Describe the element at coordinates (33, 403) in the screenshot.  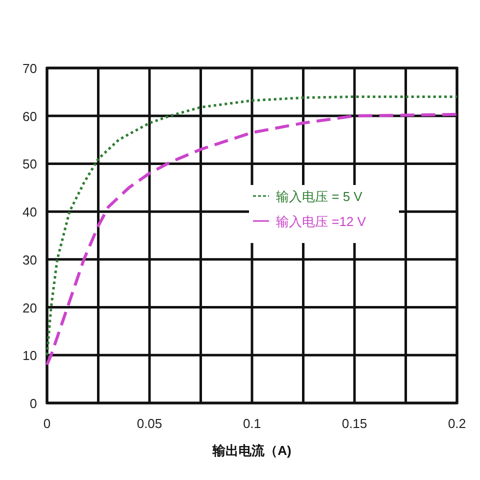
I see `y-tick-label: 0` at that location.